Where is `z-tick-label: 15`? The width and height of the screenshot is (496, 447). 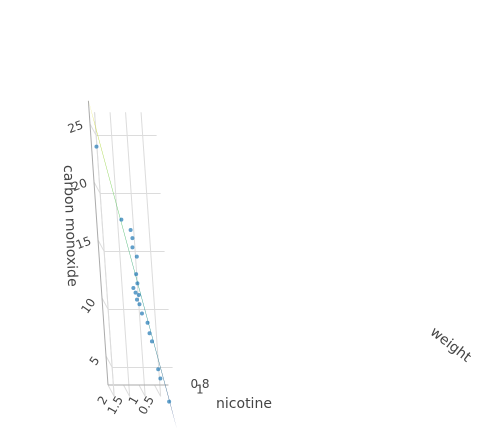
z-tick-label: 15 is located at coordinates (83, 243).